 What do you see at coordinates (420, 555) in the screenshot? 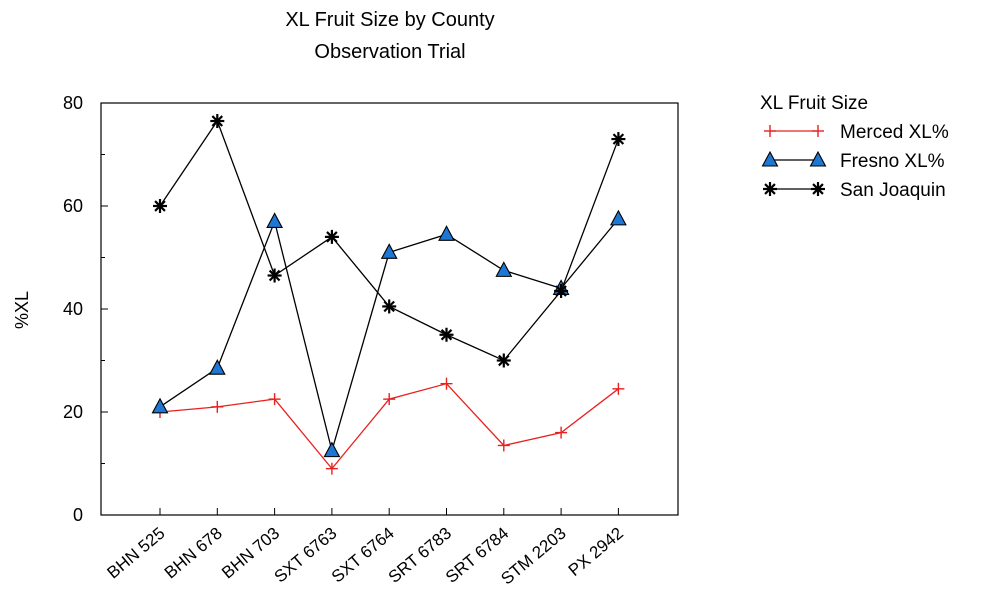
I see `x-tick-label: SRT 6783` at bounding box center [420, 555].